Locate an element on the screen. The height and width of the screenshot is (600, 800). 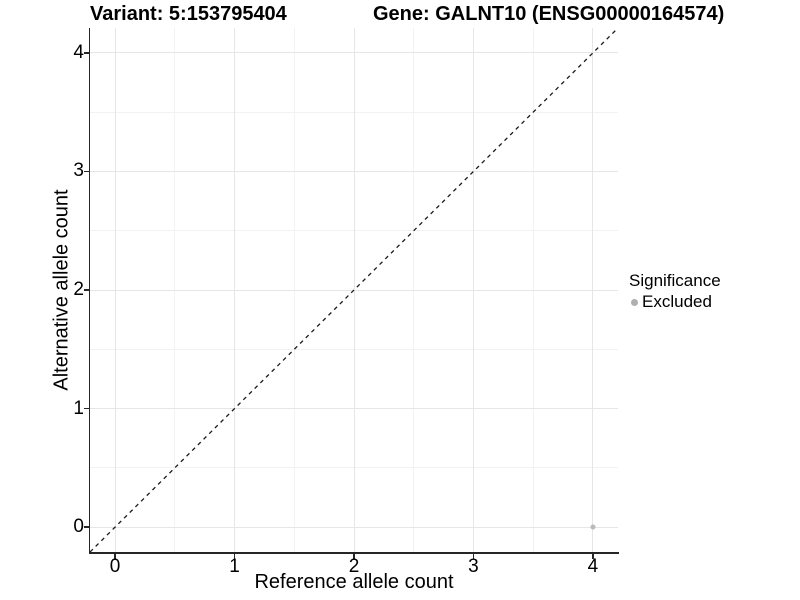
y-tick-label: 2 is located at coordinates (78, 289).